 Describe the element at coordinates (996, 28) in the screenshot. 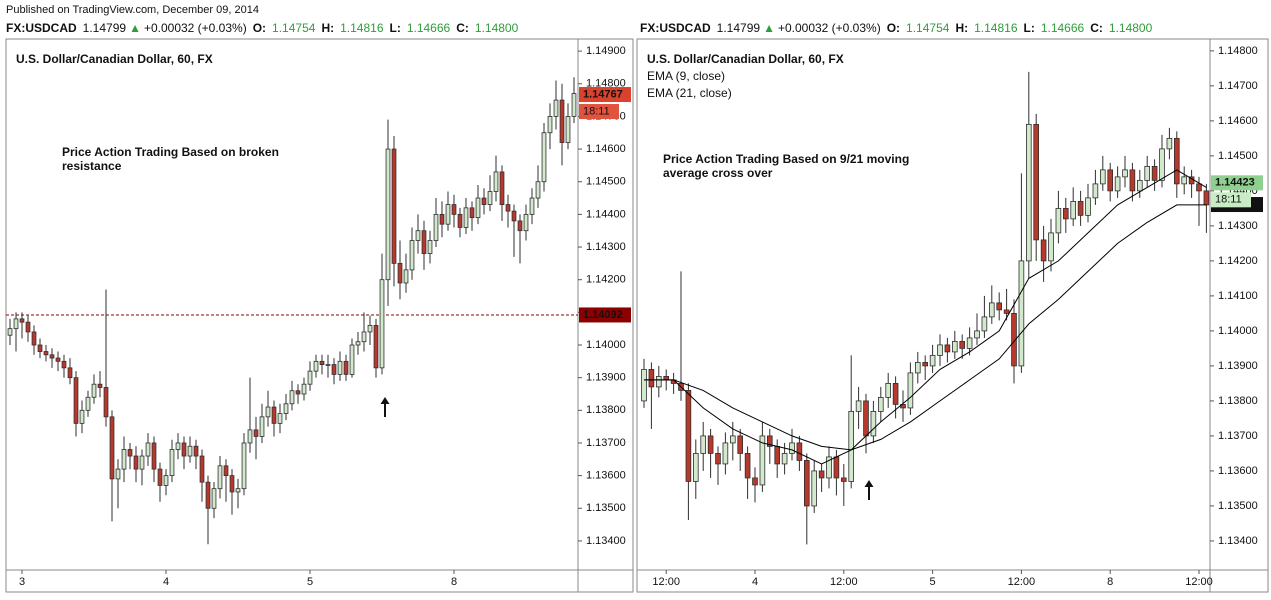

I see `quote-item: 1.14816` at that location.